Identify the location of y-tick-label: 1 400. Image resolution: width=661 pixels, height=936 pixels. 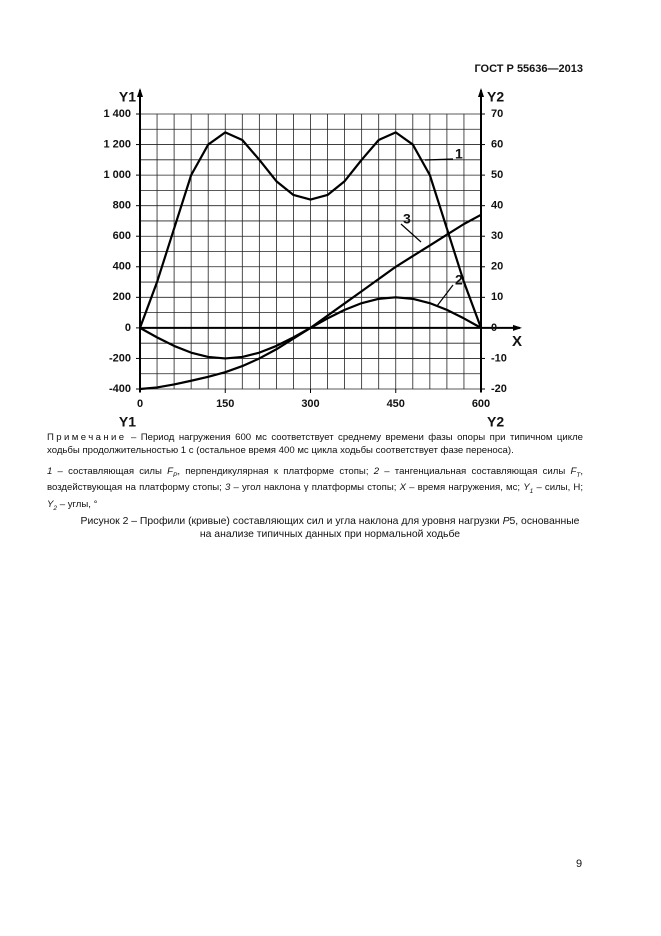
(117, 114).